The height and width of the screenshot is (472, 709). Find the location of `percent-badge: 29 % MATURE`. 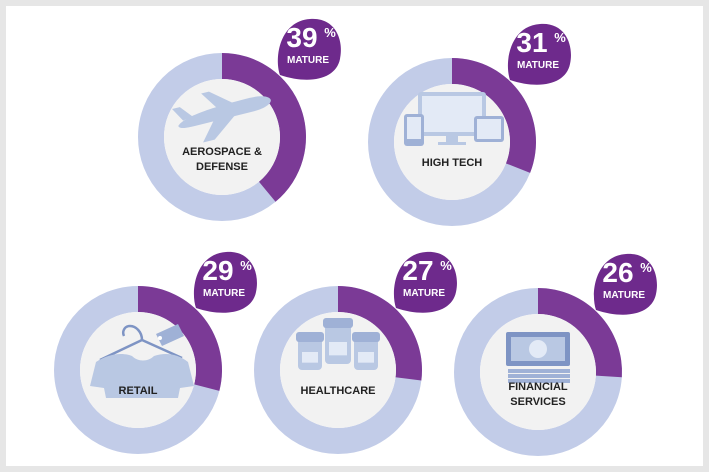

percent-badge: 29 % MATURE is located at coordinates (225, 282).